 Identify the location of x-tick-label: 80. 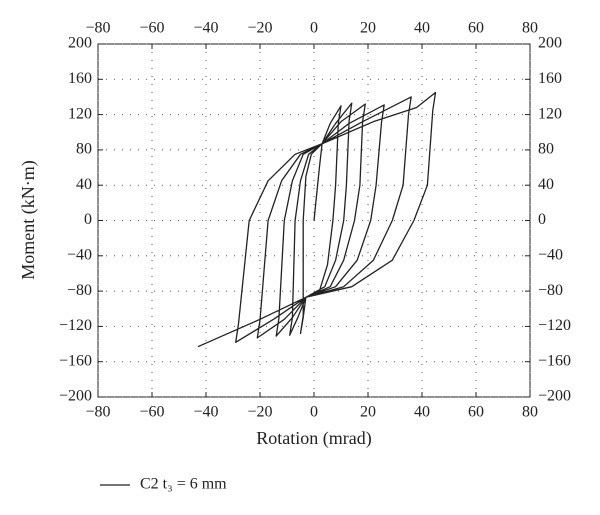
(530, 412).